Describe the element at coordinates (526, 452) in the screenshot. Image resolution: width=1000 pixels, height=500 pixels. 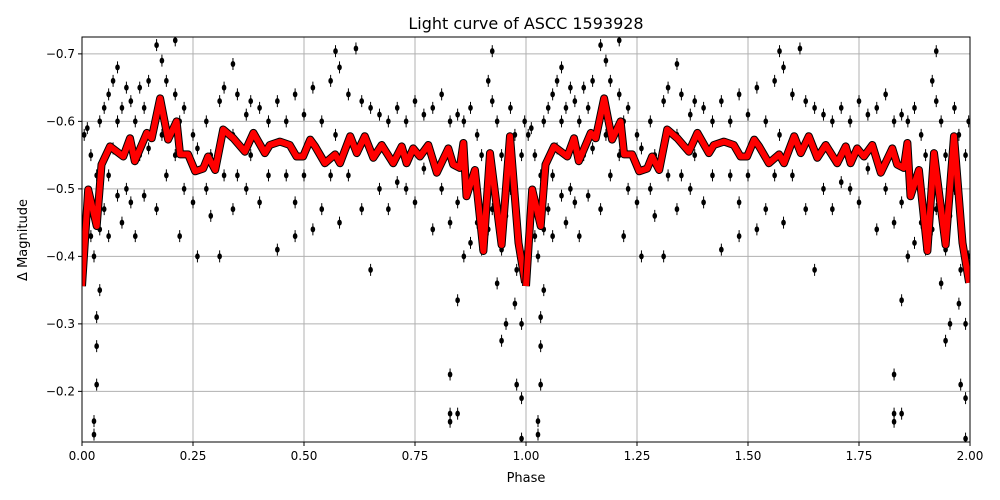
I see `x-axis: 0.00 0.25 0.50 0.75 1.00 1.25 1.50 1.75 2.00` at that location.